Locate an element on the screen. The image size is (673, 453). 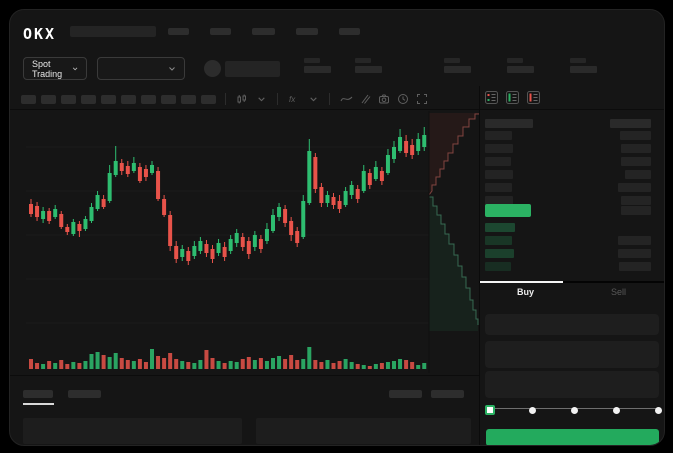
line-tool-icon is located at coordinates (346, 99).